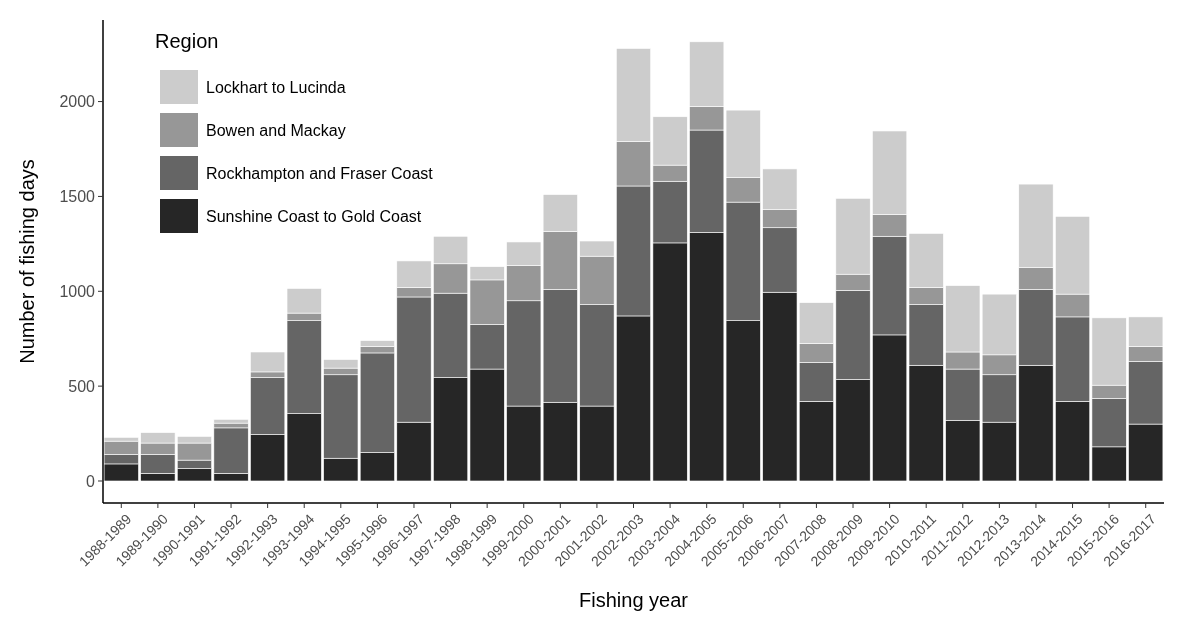 This screenshot has height=625, width=1178. What do you see at coordinates (91, 481) in the screenshot?
I see `y-tick-label: 0` at bounding box center [91, 481].